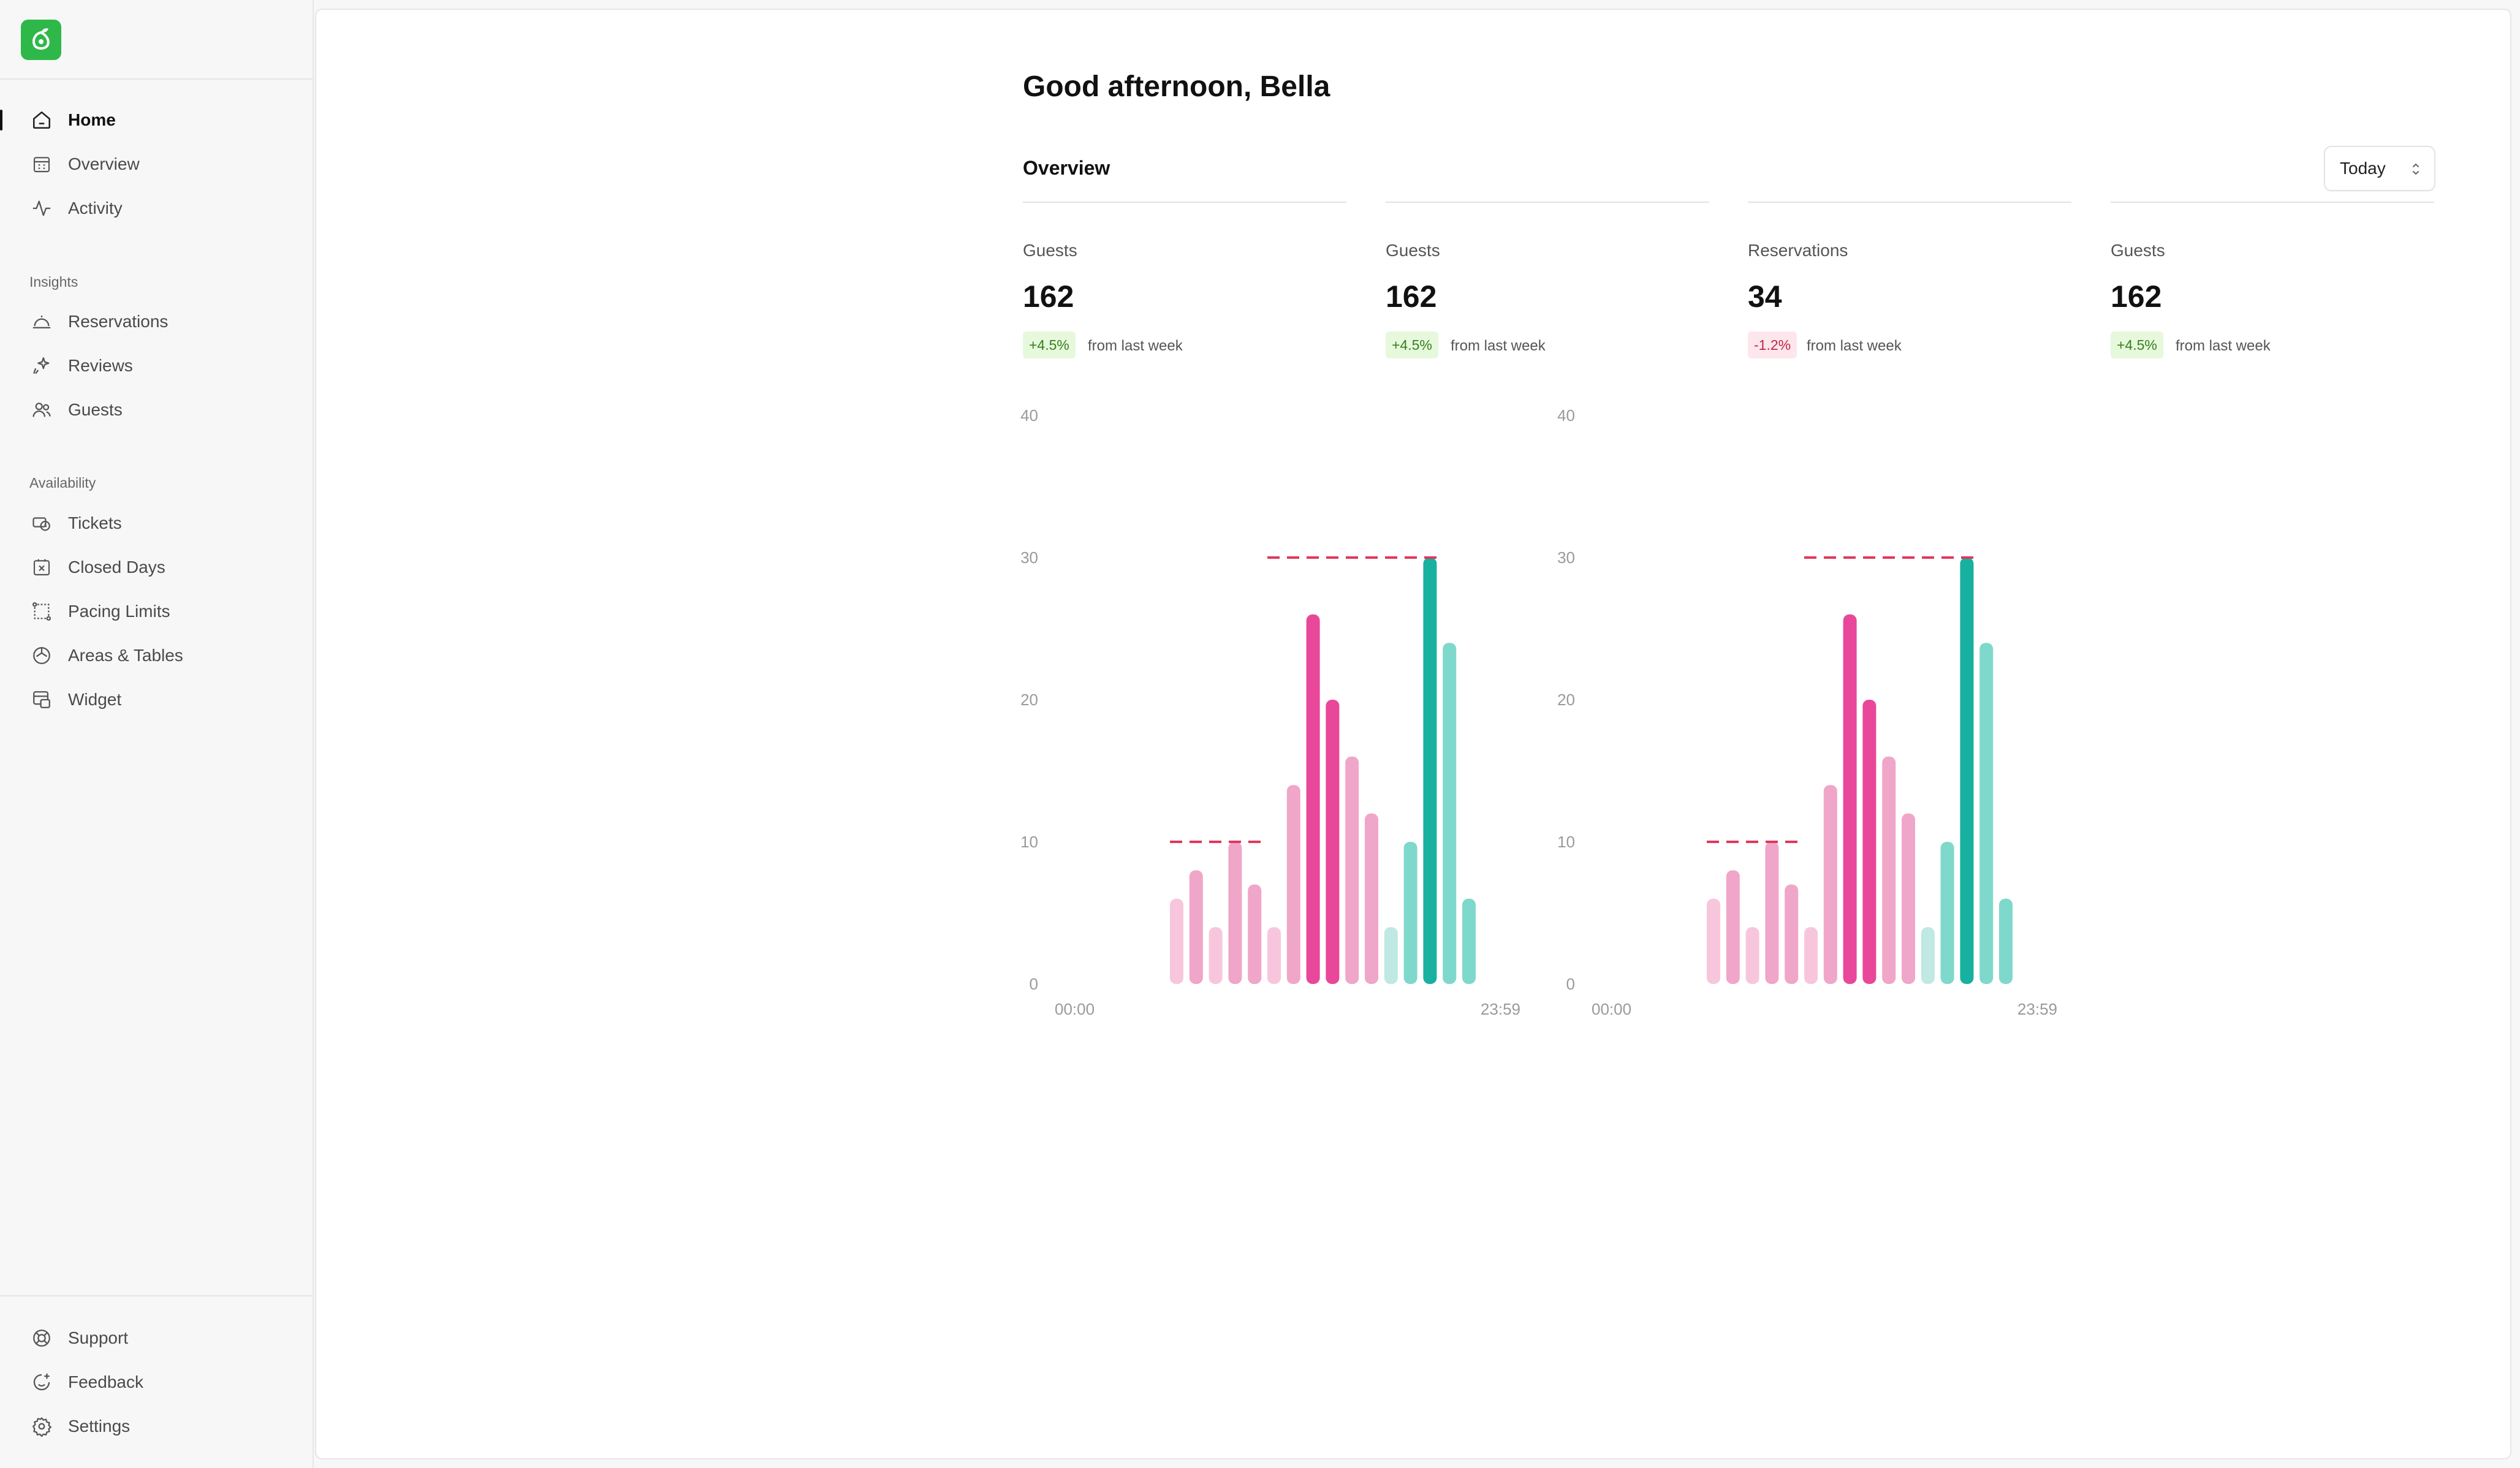  What do you see at coordinates (157, 1382) in the screenshot?
I see `nav-item-feedback: Feedback` at bounding box center [157, 1382].